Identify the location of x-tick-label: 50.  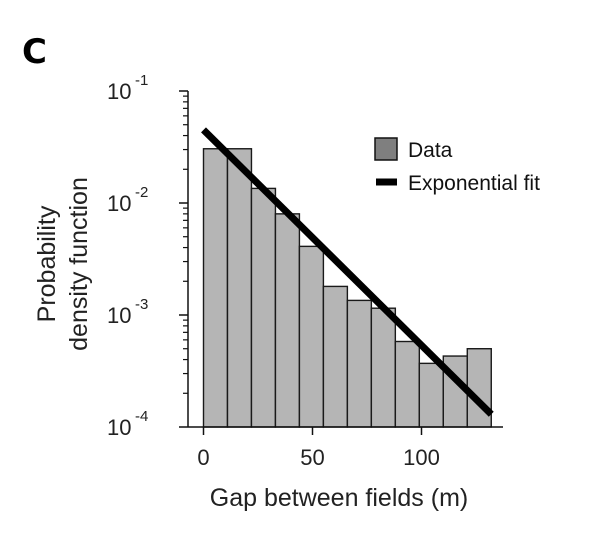
(312, 457).